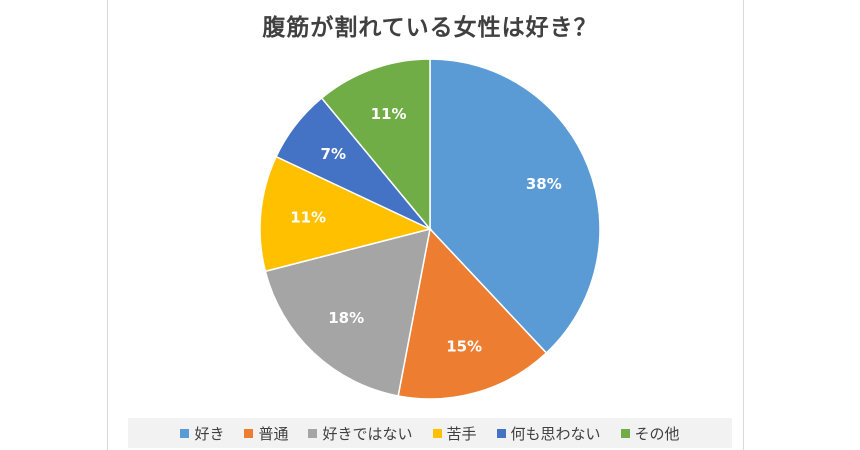 This screenshot has height=450, width=860. What do you see at coordinates (273, 433) in the screenshot?
I see `legend-label: 普通` at bounding box center [273, 433].